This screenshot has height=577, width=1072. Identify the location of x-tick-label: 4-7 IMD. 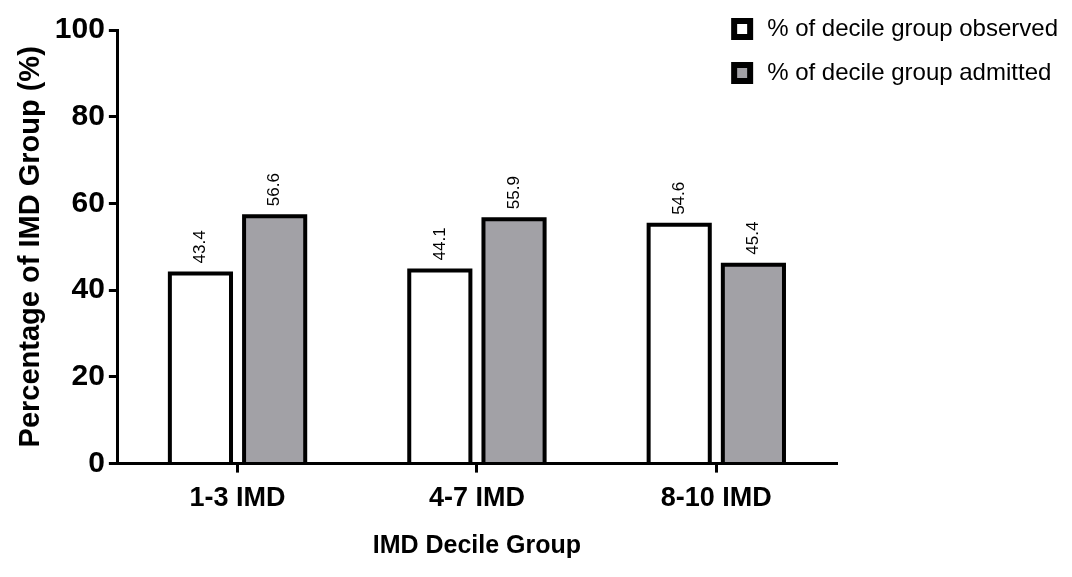
(476, 497).